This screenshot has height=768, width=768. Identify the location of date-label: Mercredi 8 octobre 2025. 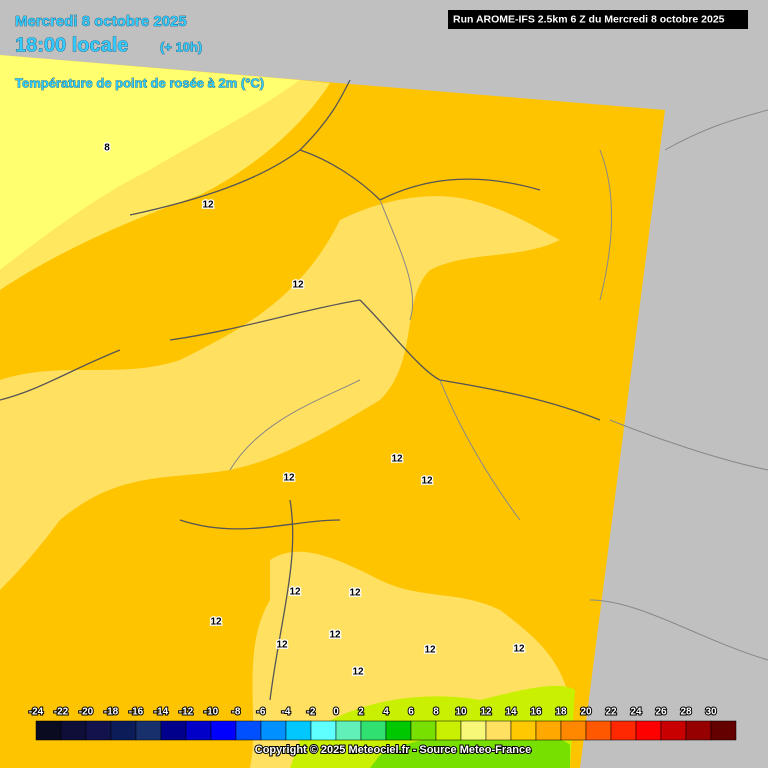
(101, 21).